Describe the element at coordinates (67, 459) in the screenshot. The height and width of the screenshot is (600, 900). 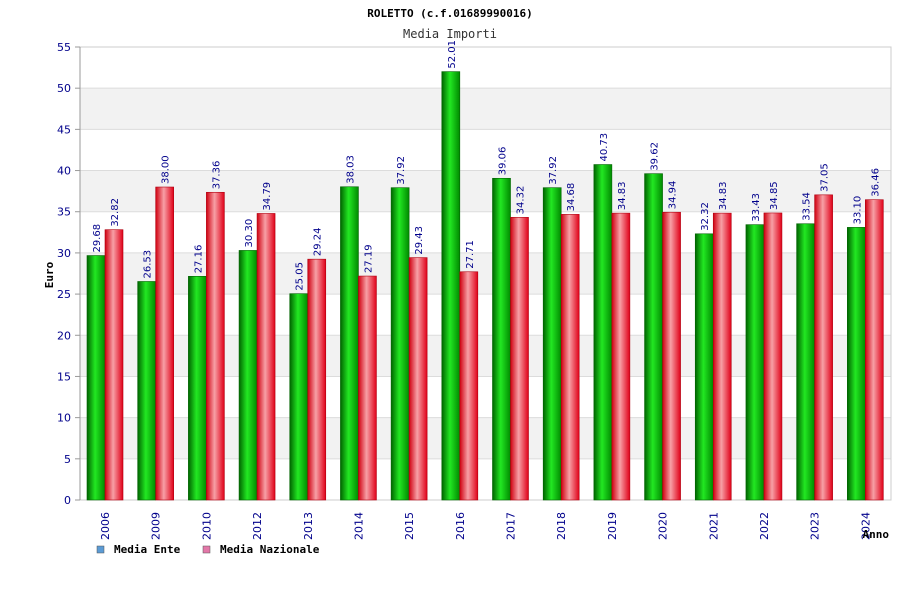
I see `y-tick-label: 5` at that location.